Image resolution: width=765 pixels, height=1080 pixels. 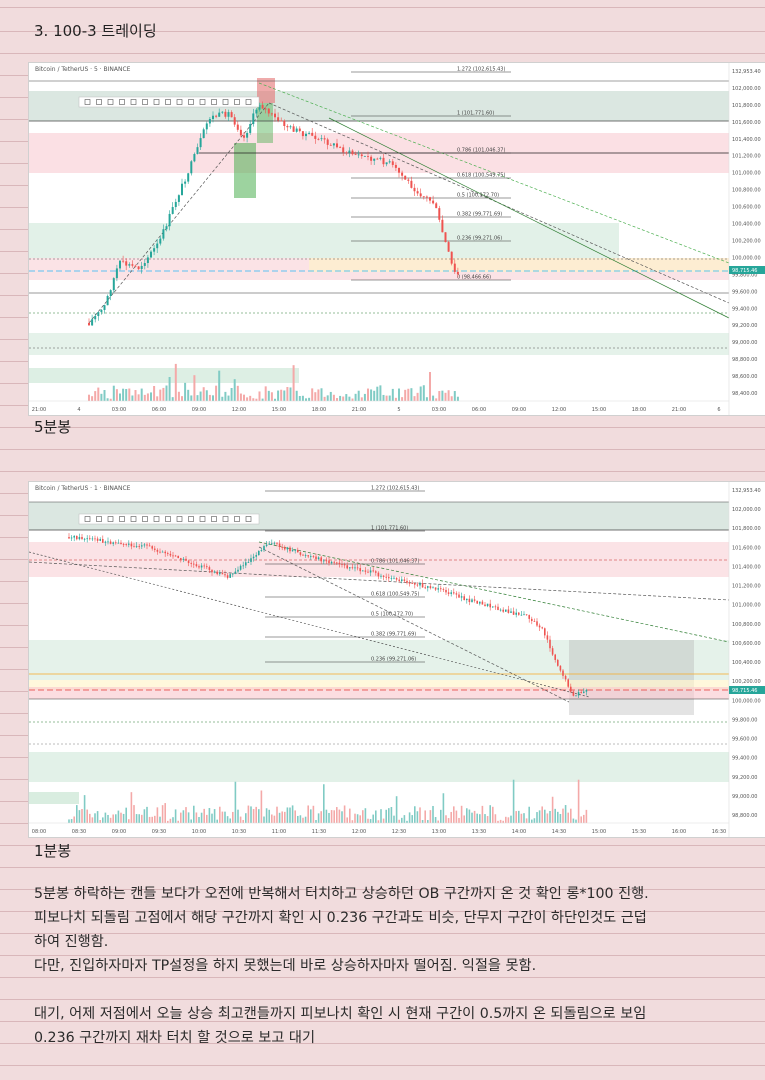 I want to click on time-axis-label: 18:00, so click(x=639, y=410).